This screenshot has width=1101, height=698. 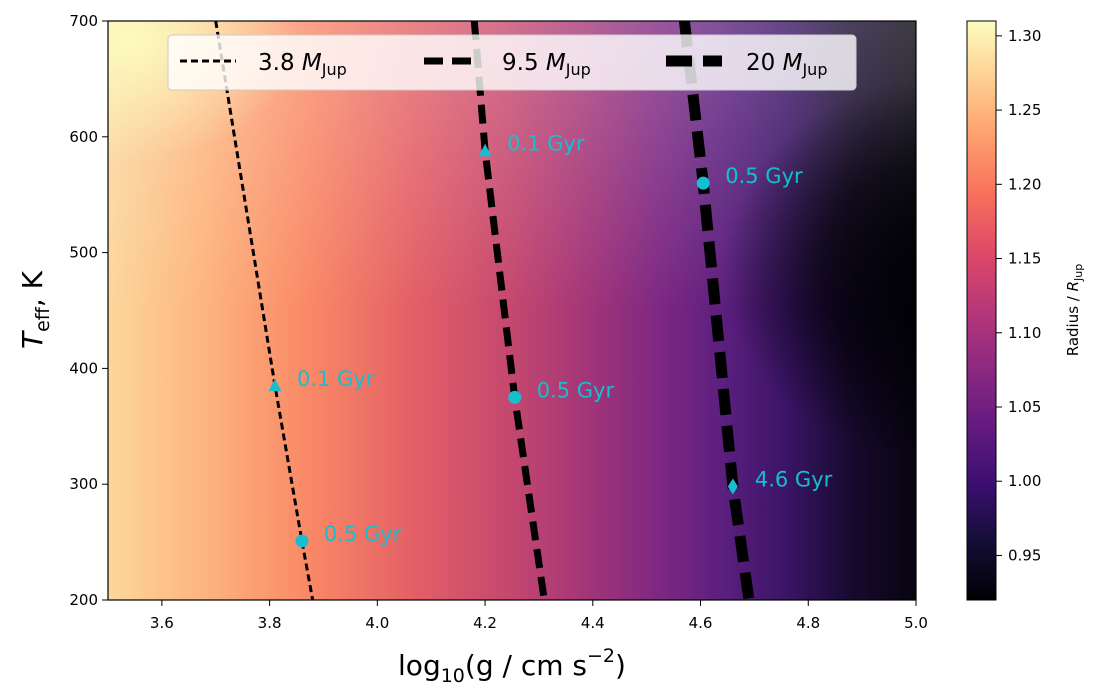 What do you see at coordinates (546, 64) in the screenshot?
I see `legend-label-2: 9.5 MJup` at bounding box center [546, 64].